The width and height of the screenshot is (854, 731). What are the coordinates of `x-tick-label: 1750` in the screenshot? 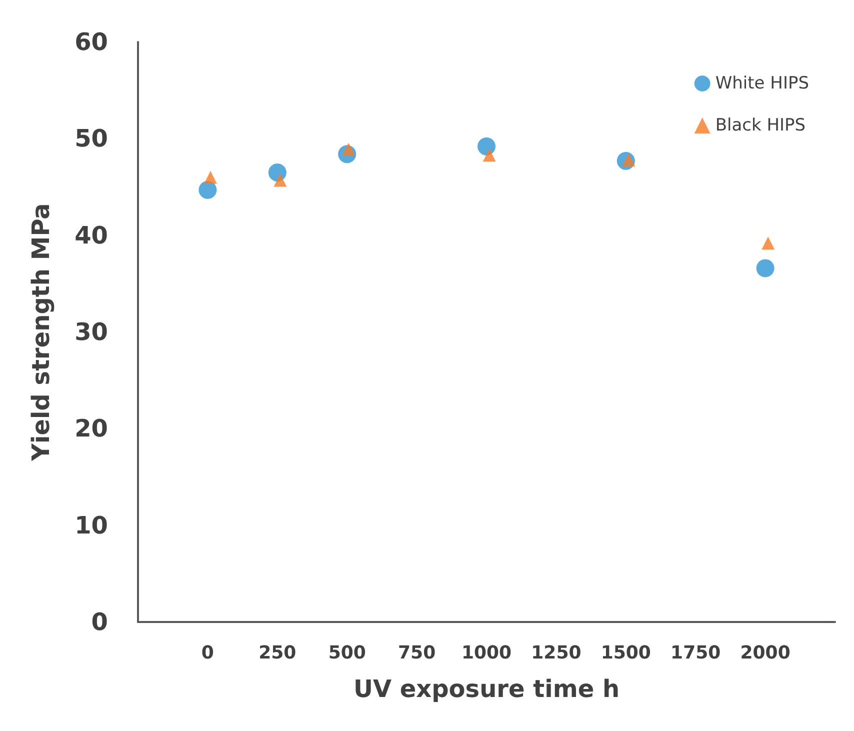 It's located at (695, 653).